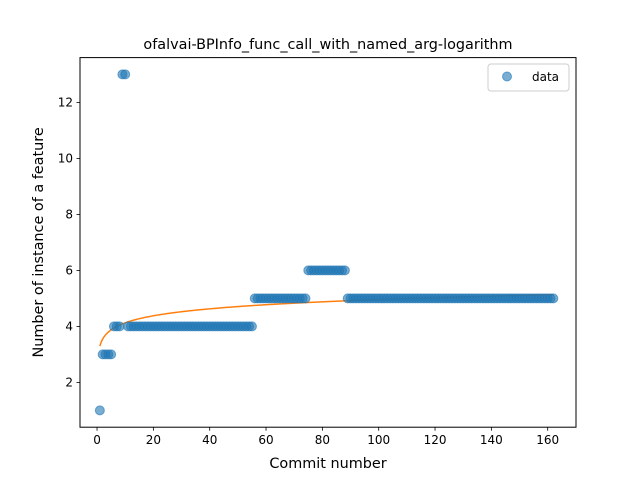  I want to click on x-tick-label: 40, so click(209, 440).